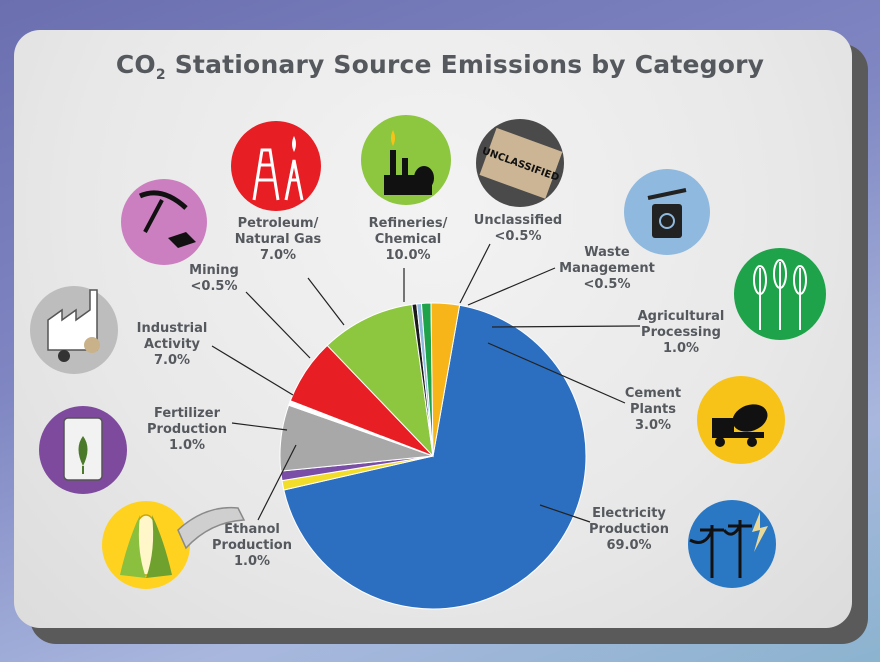  What do you see at coordinates (276, 166) in the screenshot?
I see `oil-derrick-icon` at bounding box center [276, 166].